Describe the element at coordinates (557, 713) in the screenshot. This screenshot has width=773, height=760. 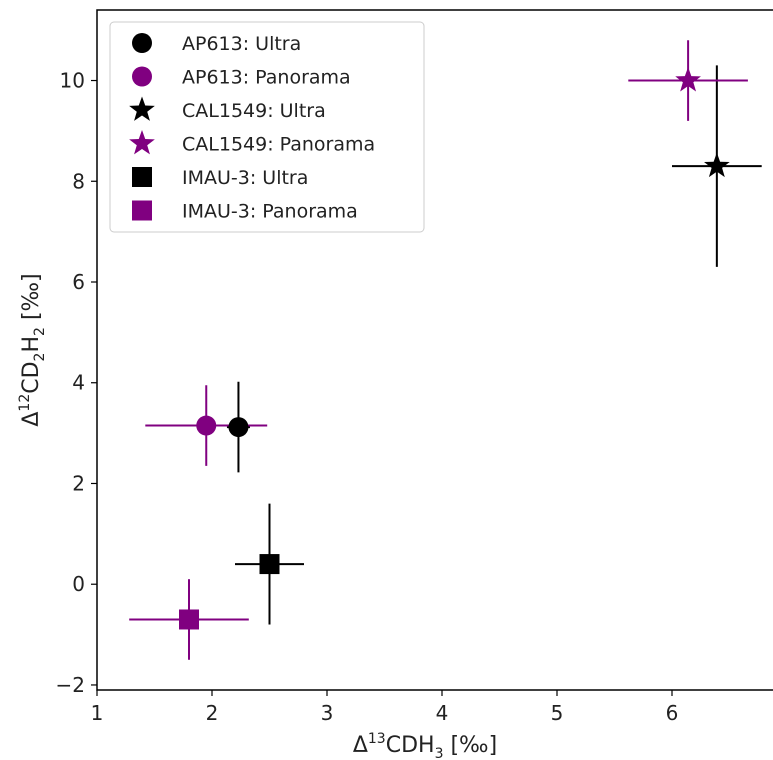
I see `x-tick-label: 5` at that location.